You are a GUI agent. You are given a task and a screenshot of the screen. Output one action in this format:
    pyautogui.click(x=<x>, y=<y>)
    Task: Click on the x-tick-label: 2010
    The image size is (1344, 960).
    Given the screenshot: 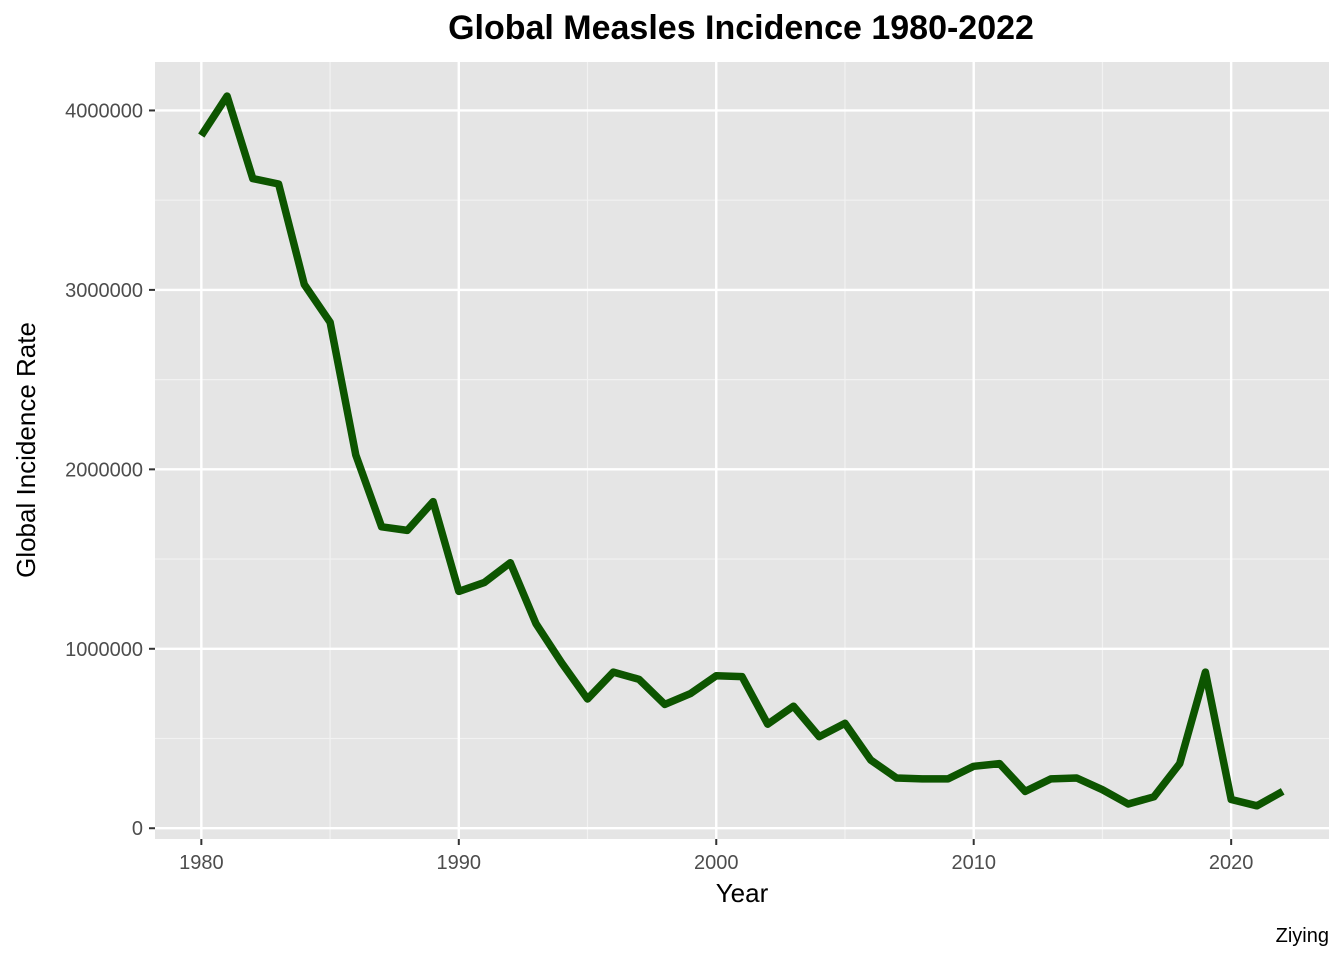 What is the action you would take?
    pyautogui.click(x=973, y=863)
    